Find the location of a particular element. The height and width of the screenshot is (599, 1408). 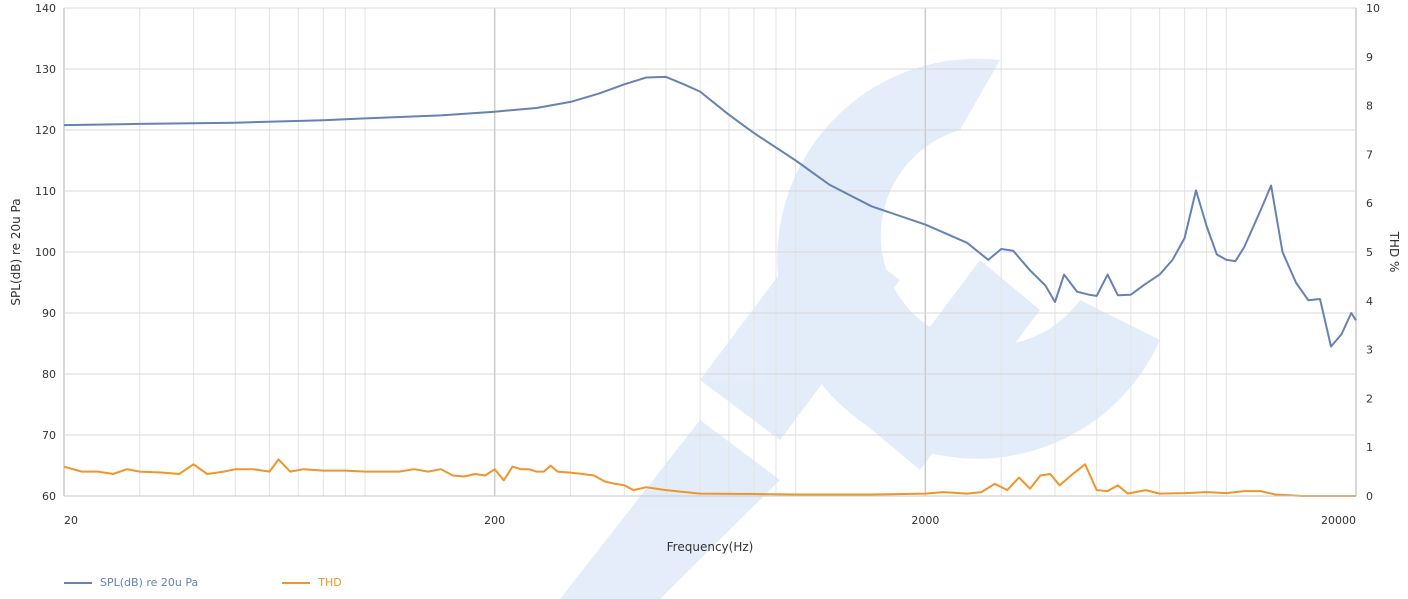

y-left-tick-label: 140 is located at coordinates (45, 8).